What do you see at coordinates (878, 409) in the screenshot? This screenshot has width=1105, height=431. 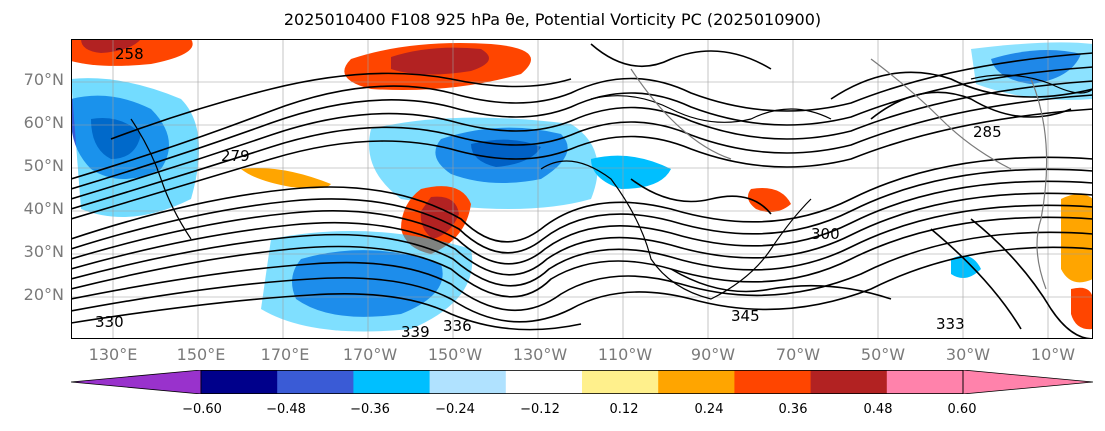 I see `colorbar-tick-048: 0.48` at bounding box center [878, 409].